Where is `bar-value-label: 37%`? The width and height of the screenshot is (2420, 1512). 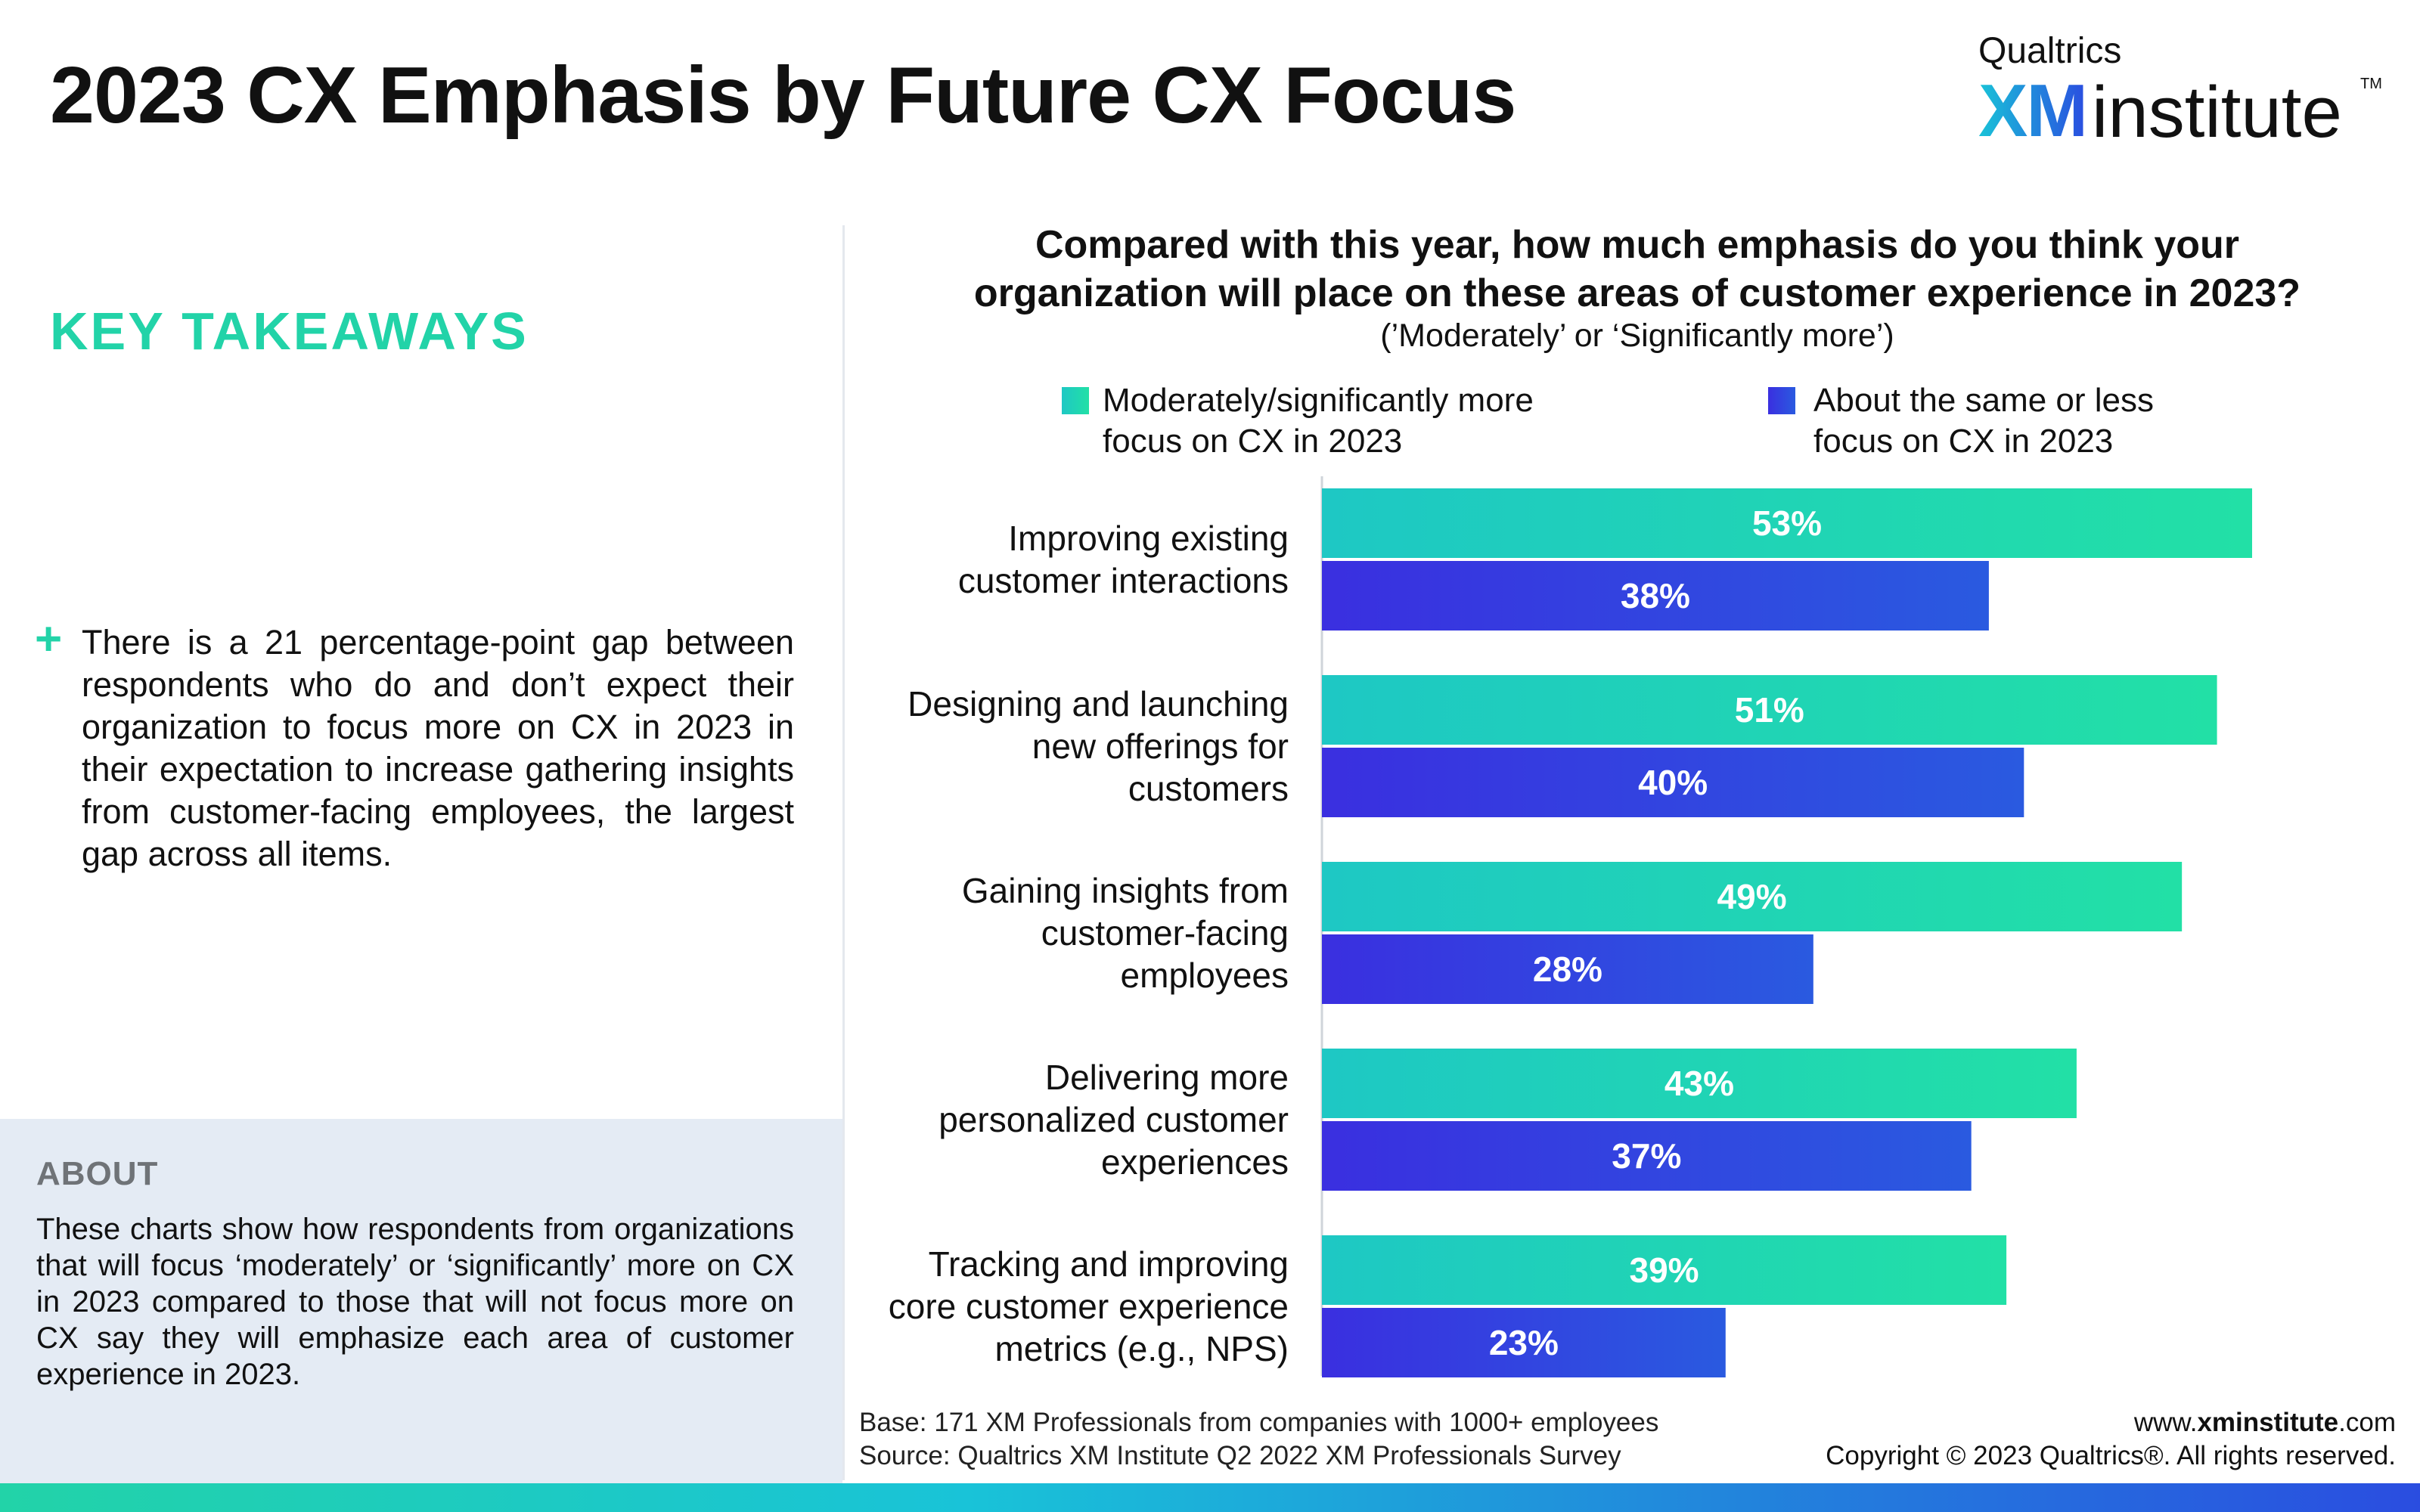
bar-value-label: 37% is located at coordinates (1646, 1156).